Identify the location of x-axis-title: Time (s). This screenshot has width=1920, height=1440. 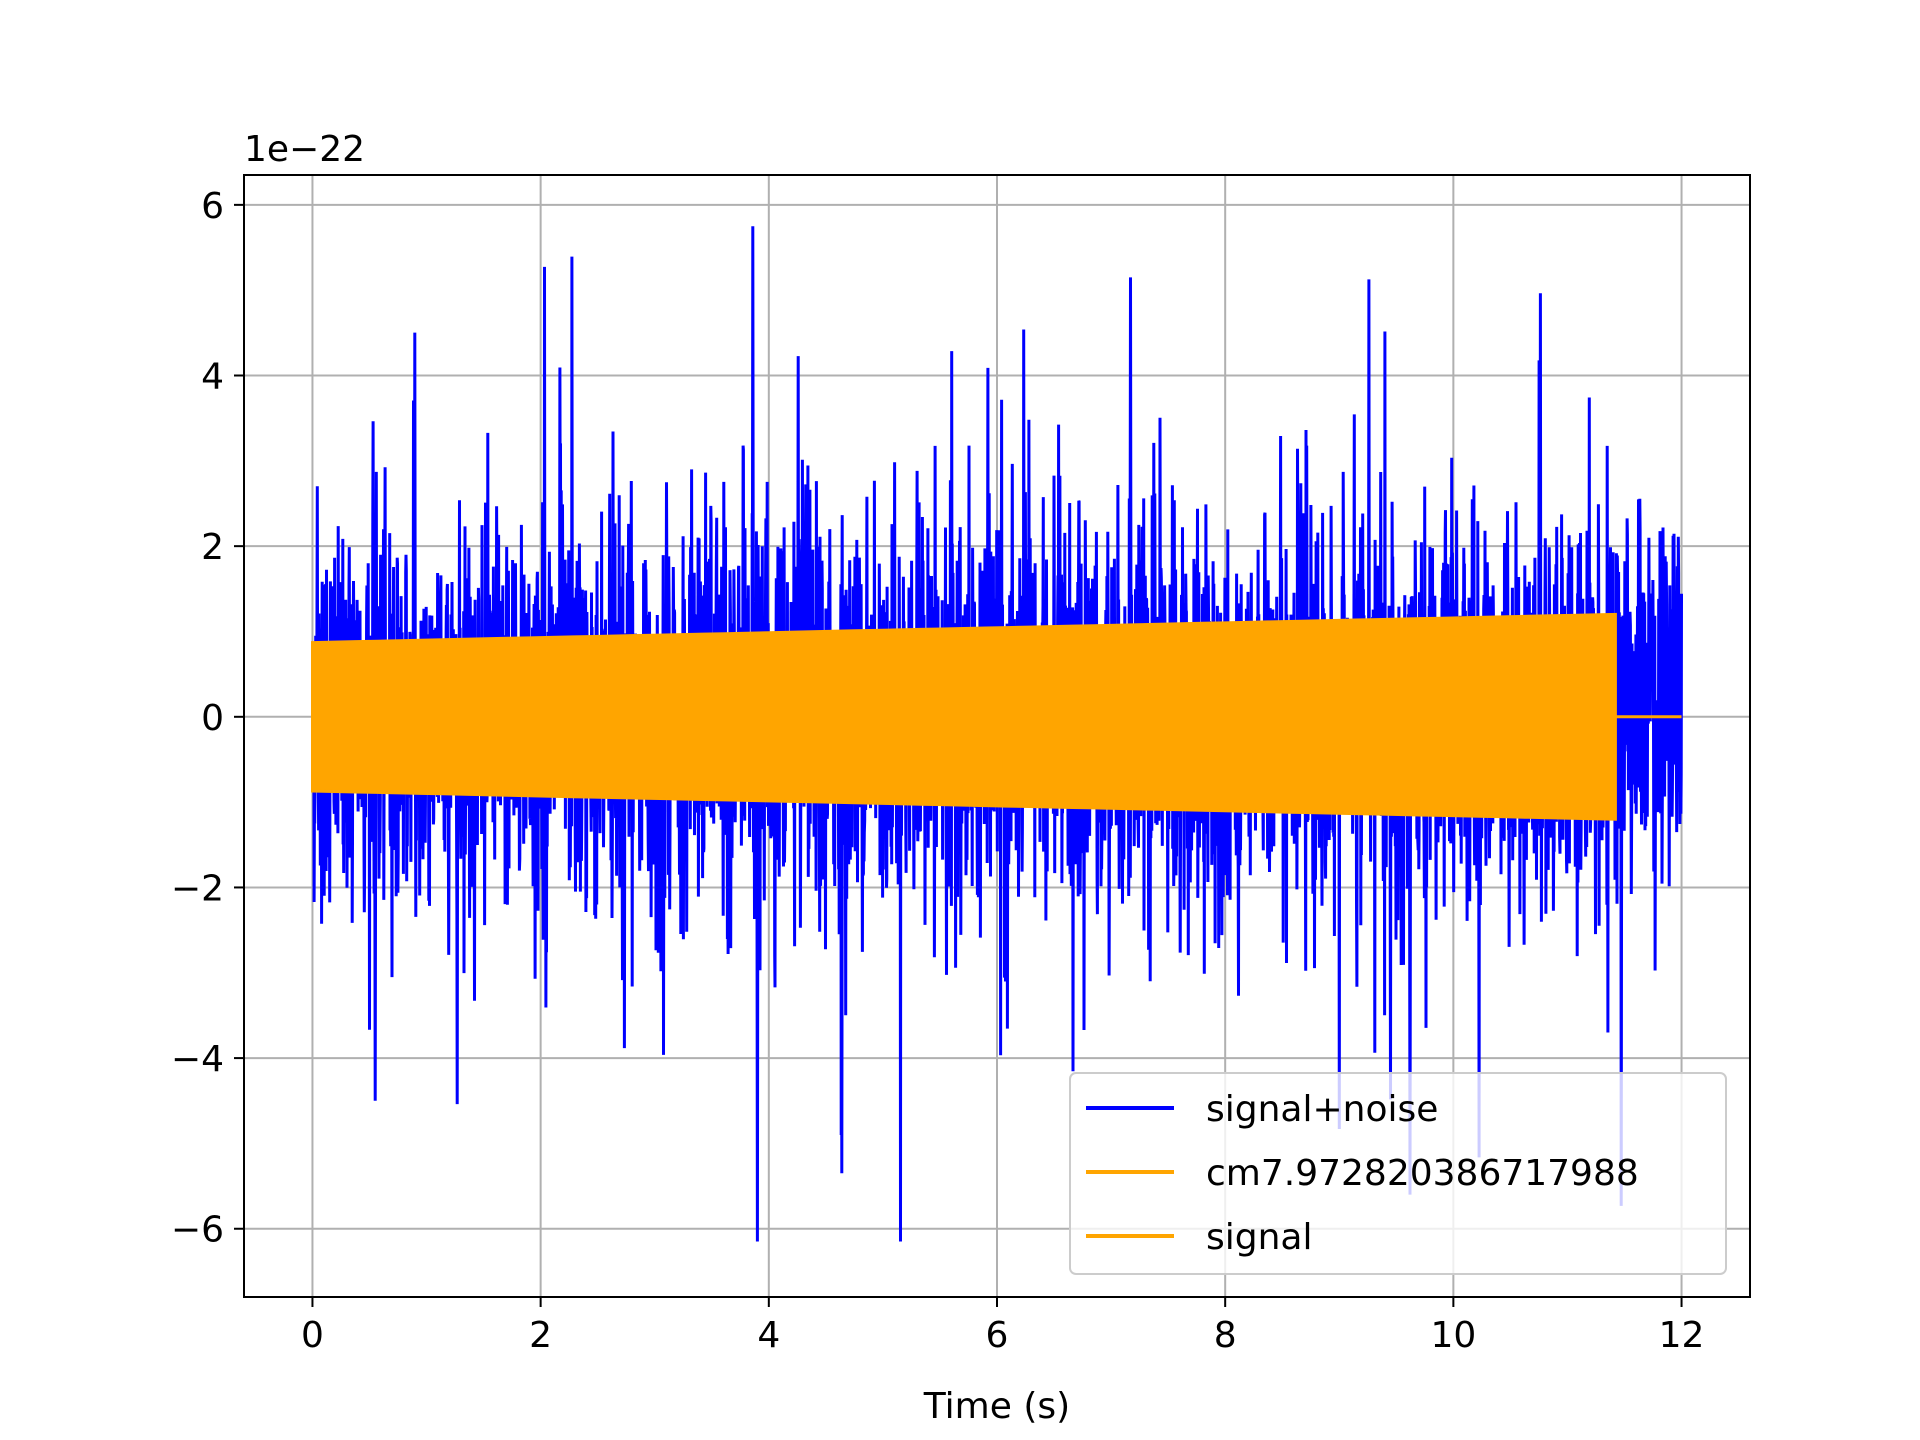
(996, 1406).